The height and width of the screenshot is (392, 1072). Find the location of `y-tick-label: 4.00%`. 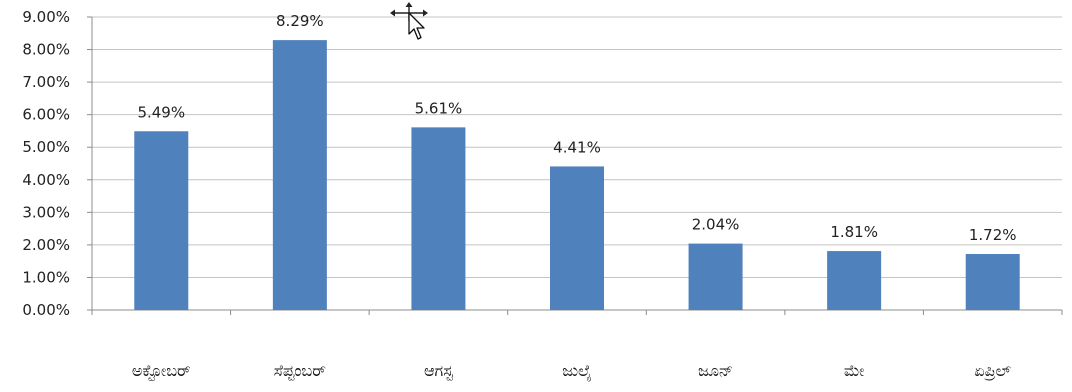

y-tick-label: 4.00% is located at coordinates (46, 180).